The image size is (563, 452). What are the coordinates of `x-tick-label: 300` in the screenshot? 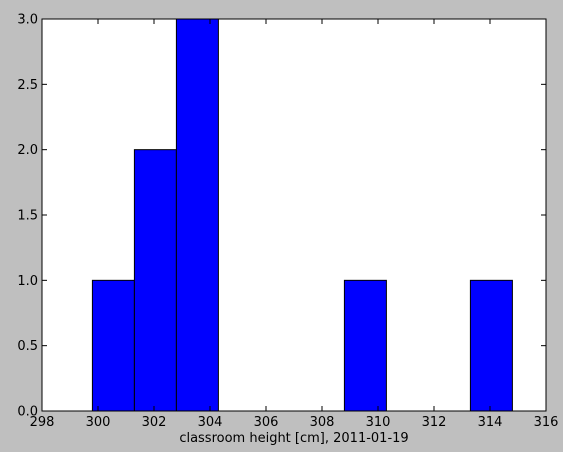 It's located at (98, 422).